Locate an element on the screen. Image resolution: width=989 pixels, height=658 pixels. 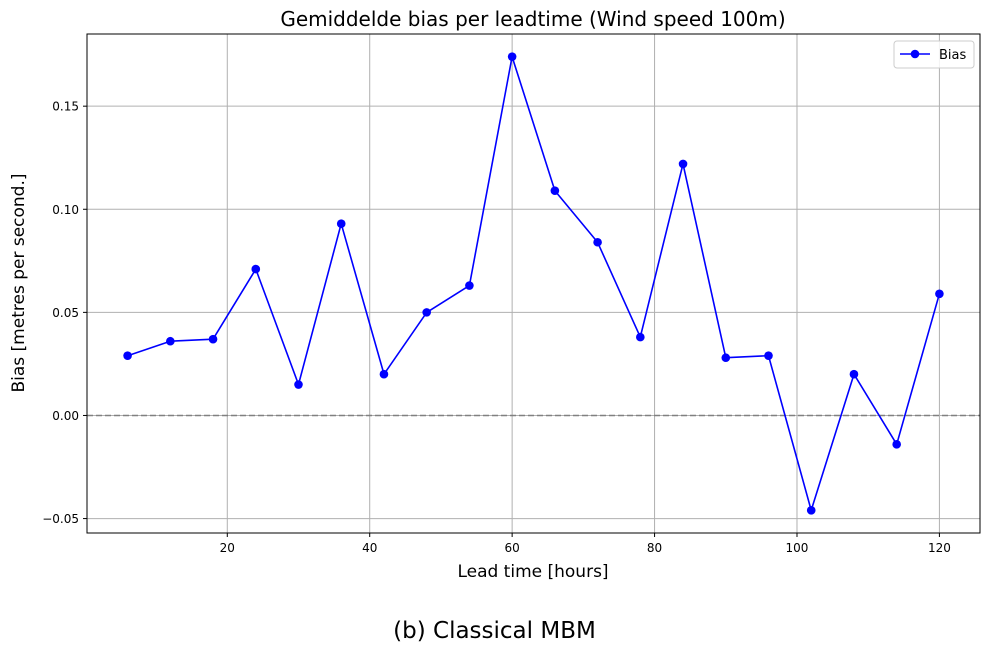
figure-caption: (b) Classical MBM is located at coordinates (494, 631).